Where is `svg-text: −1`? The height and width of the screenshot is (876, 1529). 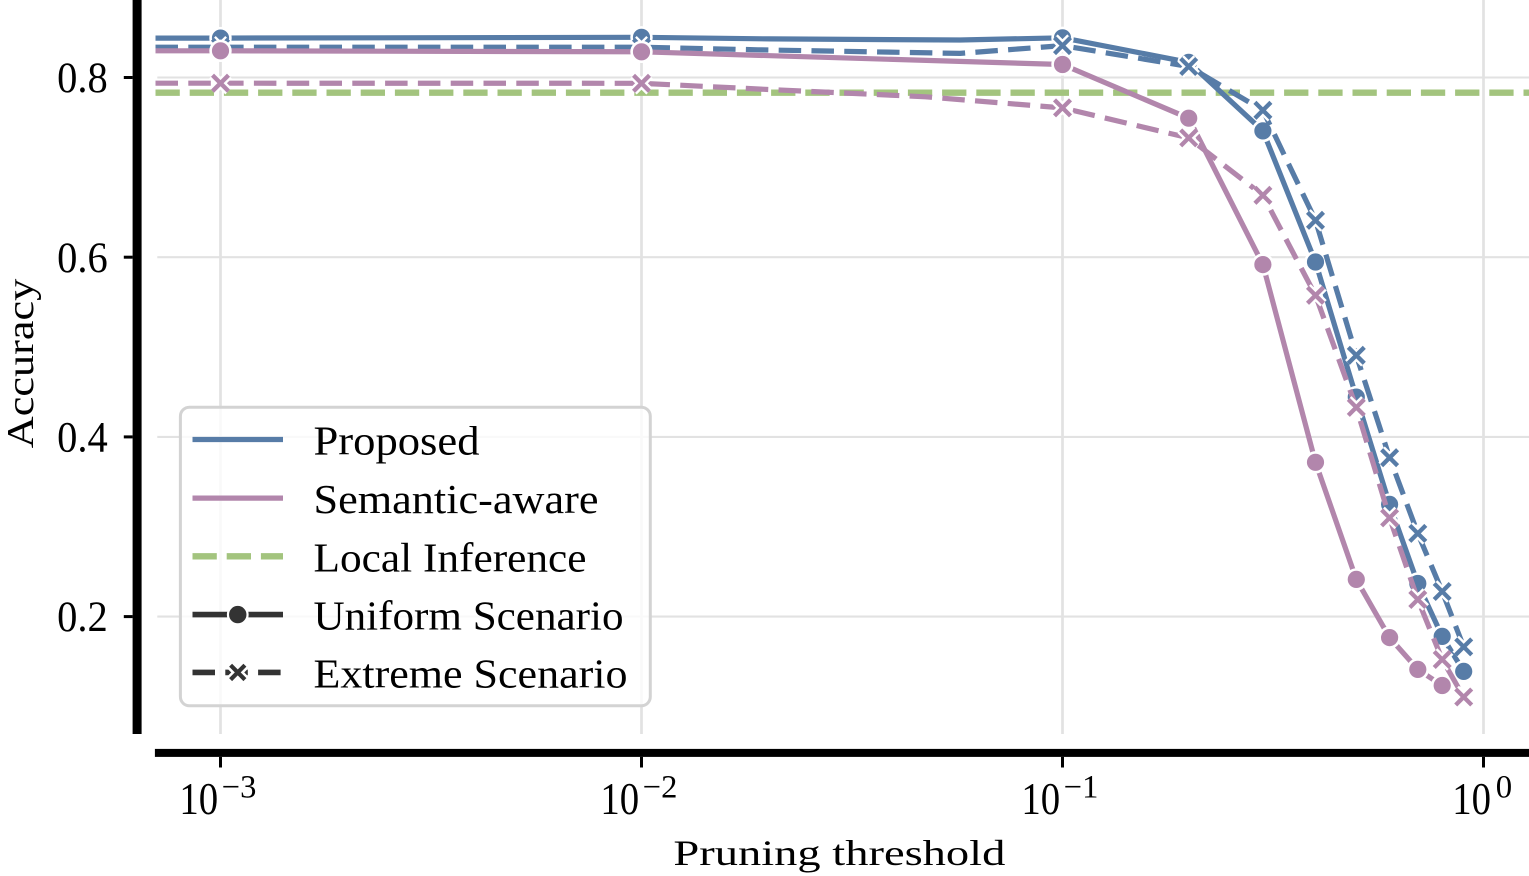 svg-text: −1 is located at coordinates (1081, 787).